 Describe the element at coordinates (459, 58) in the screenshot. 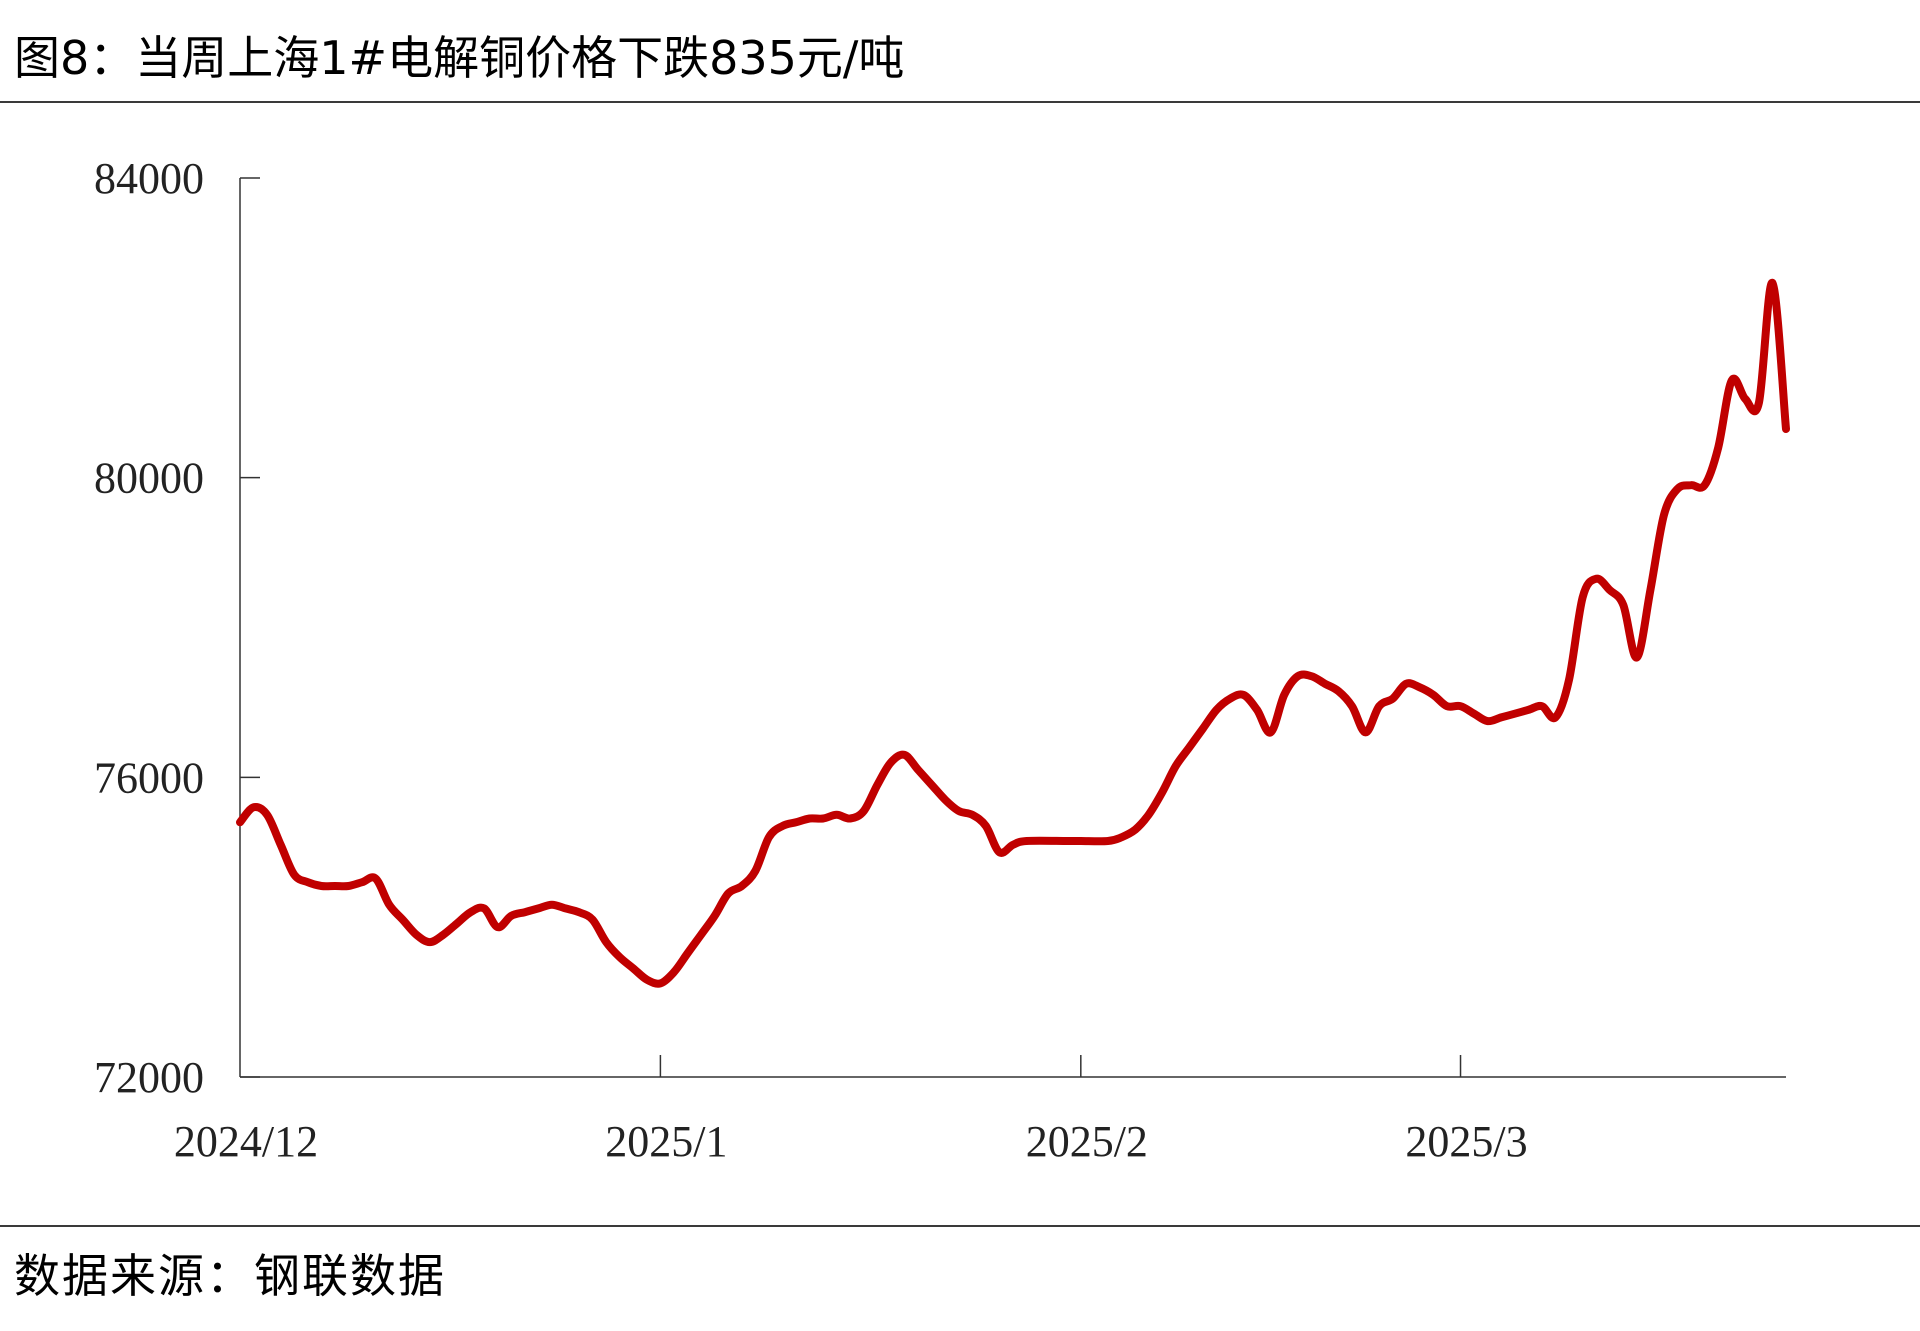

I see `chart-title: 图8：当周上海1#电解铜价格下跌835元/吨` at that location.